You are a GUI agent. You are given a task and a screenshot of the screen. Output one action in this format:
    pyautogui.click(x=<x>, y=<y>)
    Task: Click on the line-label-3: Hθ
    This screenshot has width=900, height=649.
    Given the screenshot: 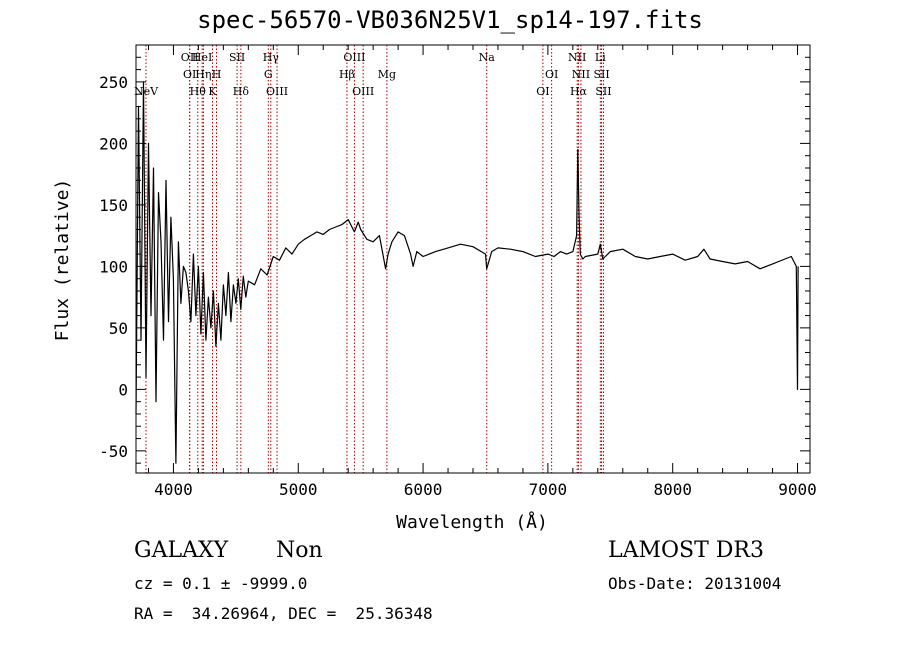 What is the action you would take?
    pyautogui.click(x=198, y=91)
    